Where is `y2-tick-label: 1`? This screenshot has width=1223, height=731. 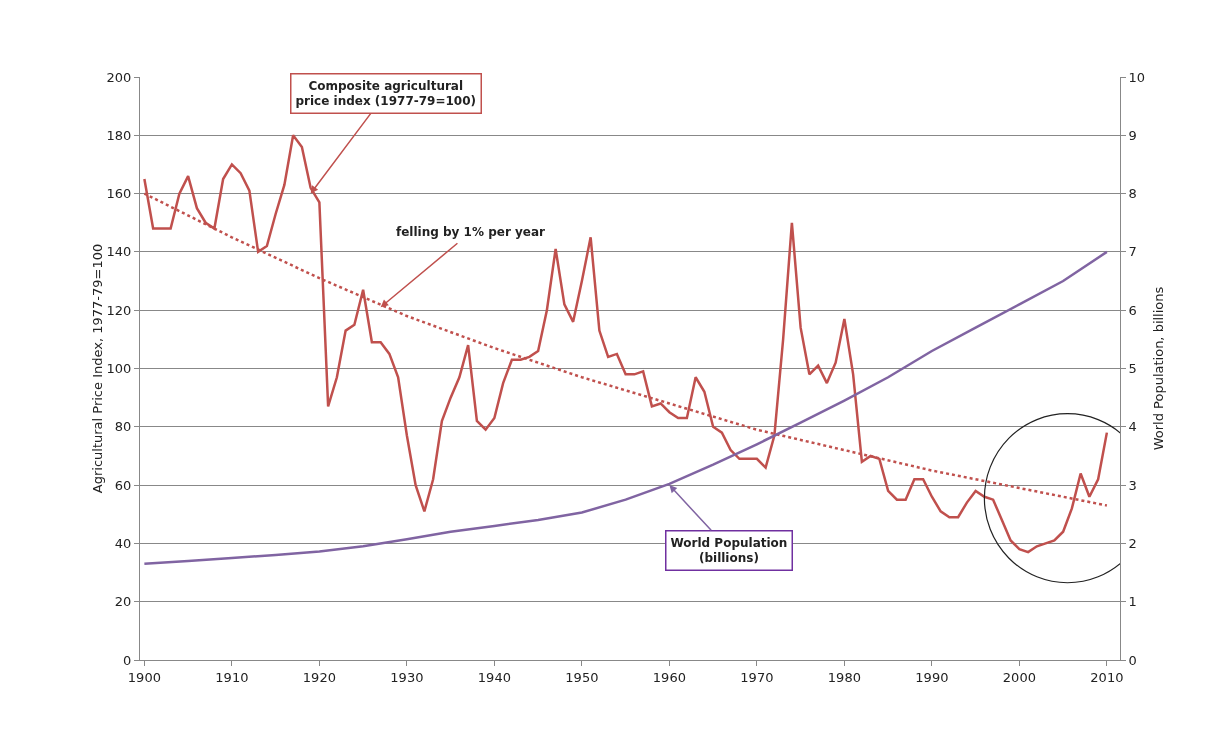 y2-tick-label: 1 is located at coordinates (1132, 602).